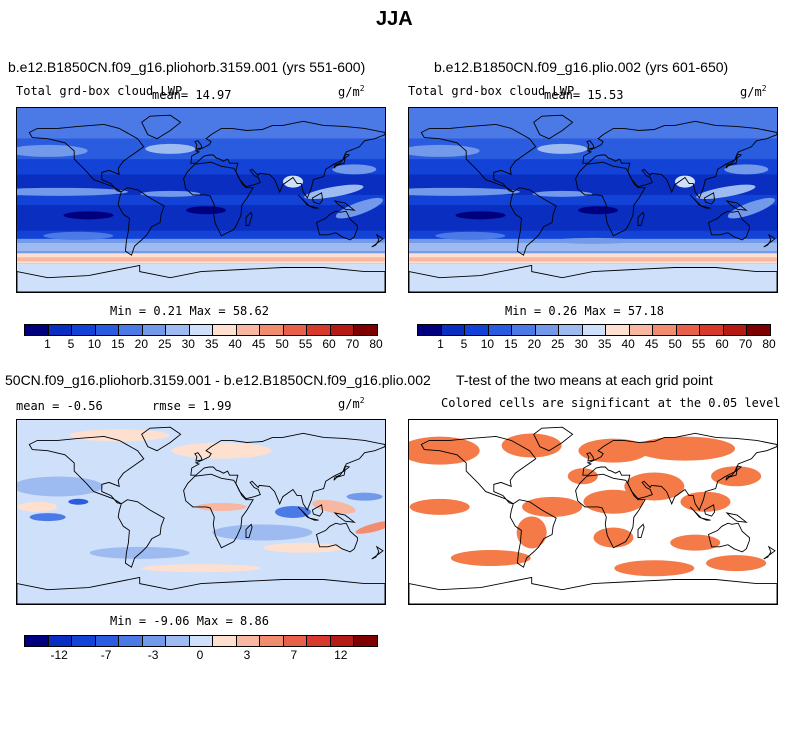 The width and height of the screenshot is (794, 733). I want to click on colorbar-tick-label: 10, so click(94, 344).